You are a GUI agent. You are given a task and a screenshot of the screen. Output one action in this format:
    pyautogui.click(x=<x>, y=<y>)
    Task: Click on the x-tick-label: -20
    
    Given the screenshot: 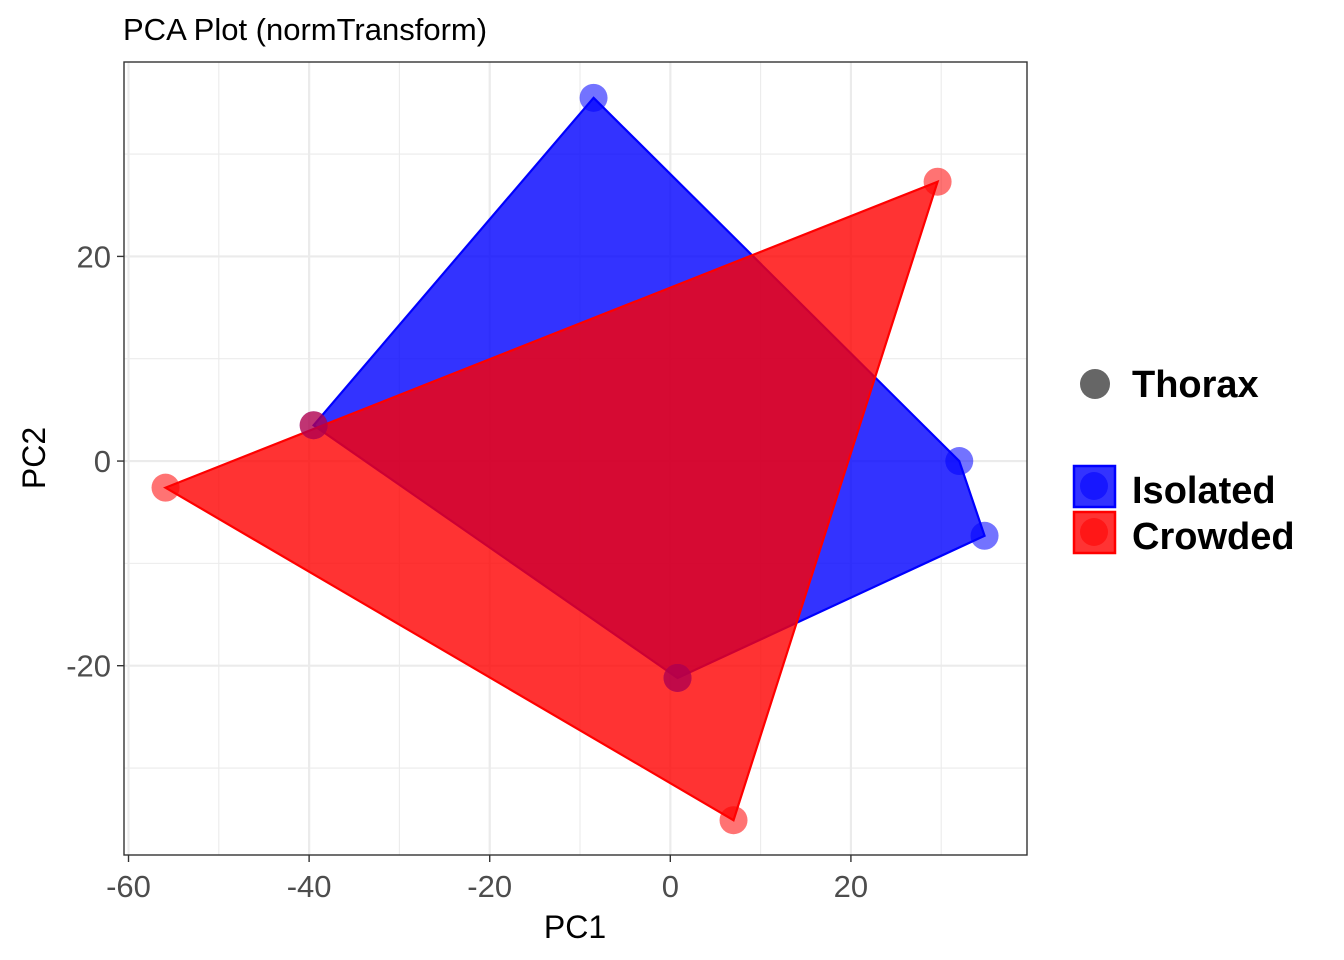 What is the action you would take?
    pyautogui.click(x=489, y=886)
    